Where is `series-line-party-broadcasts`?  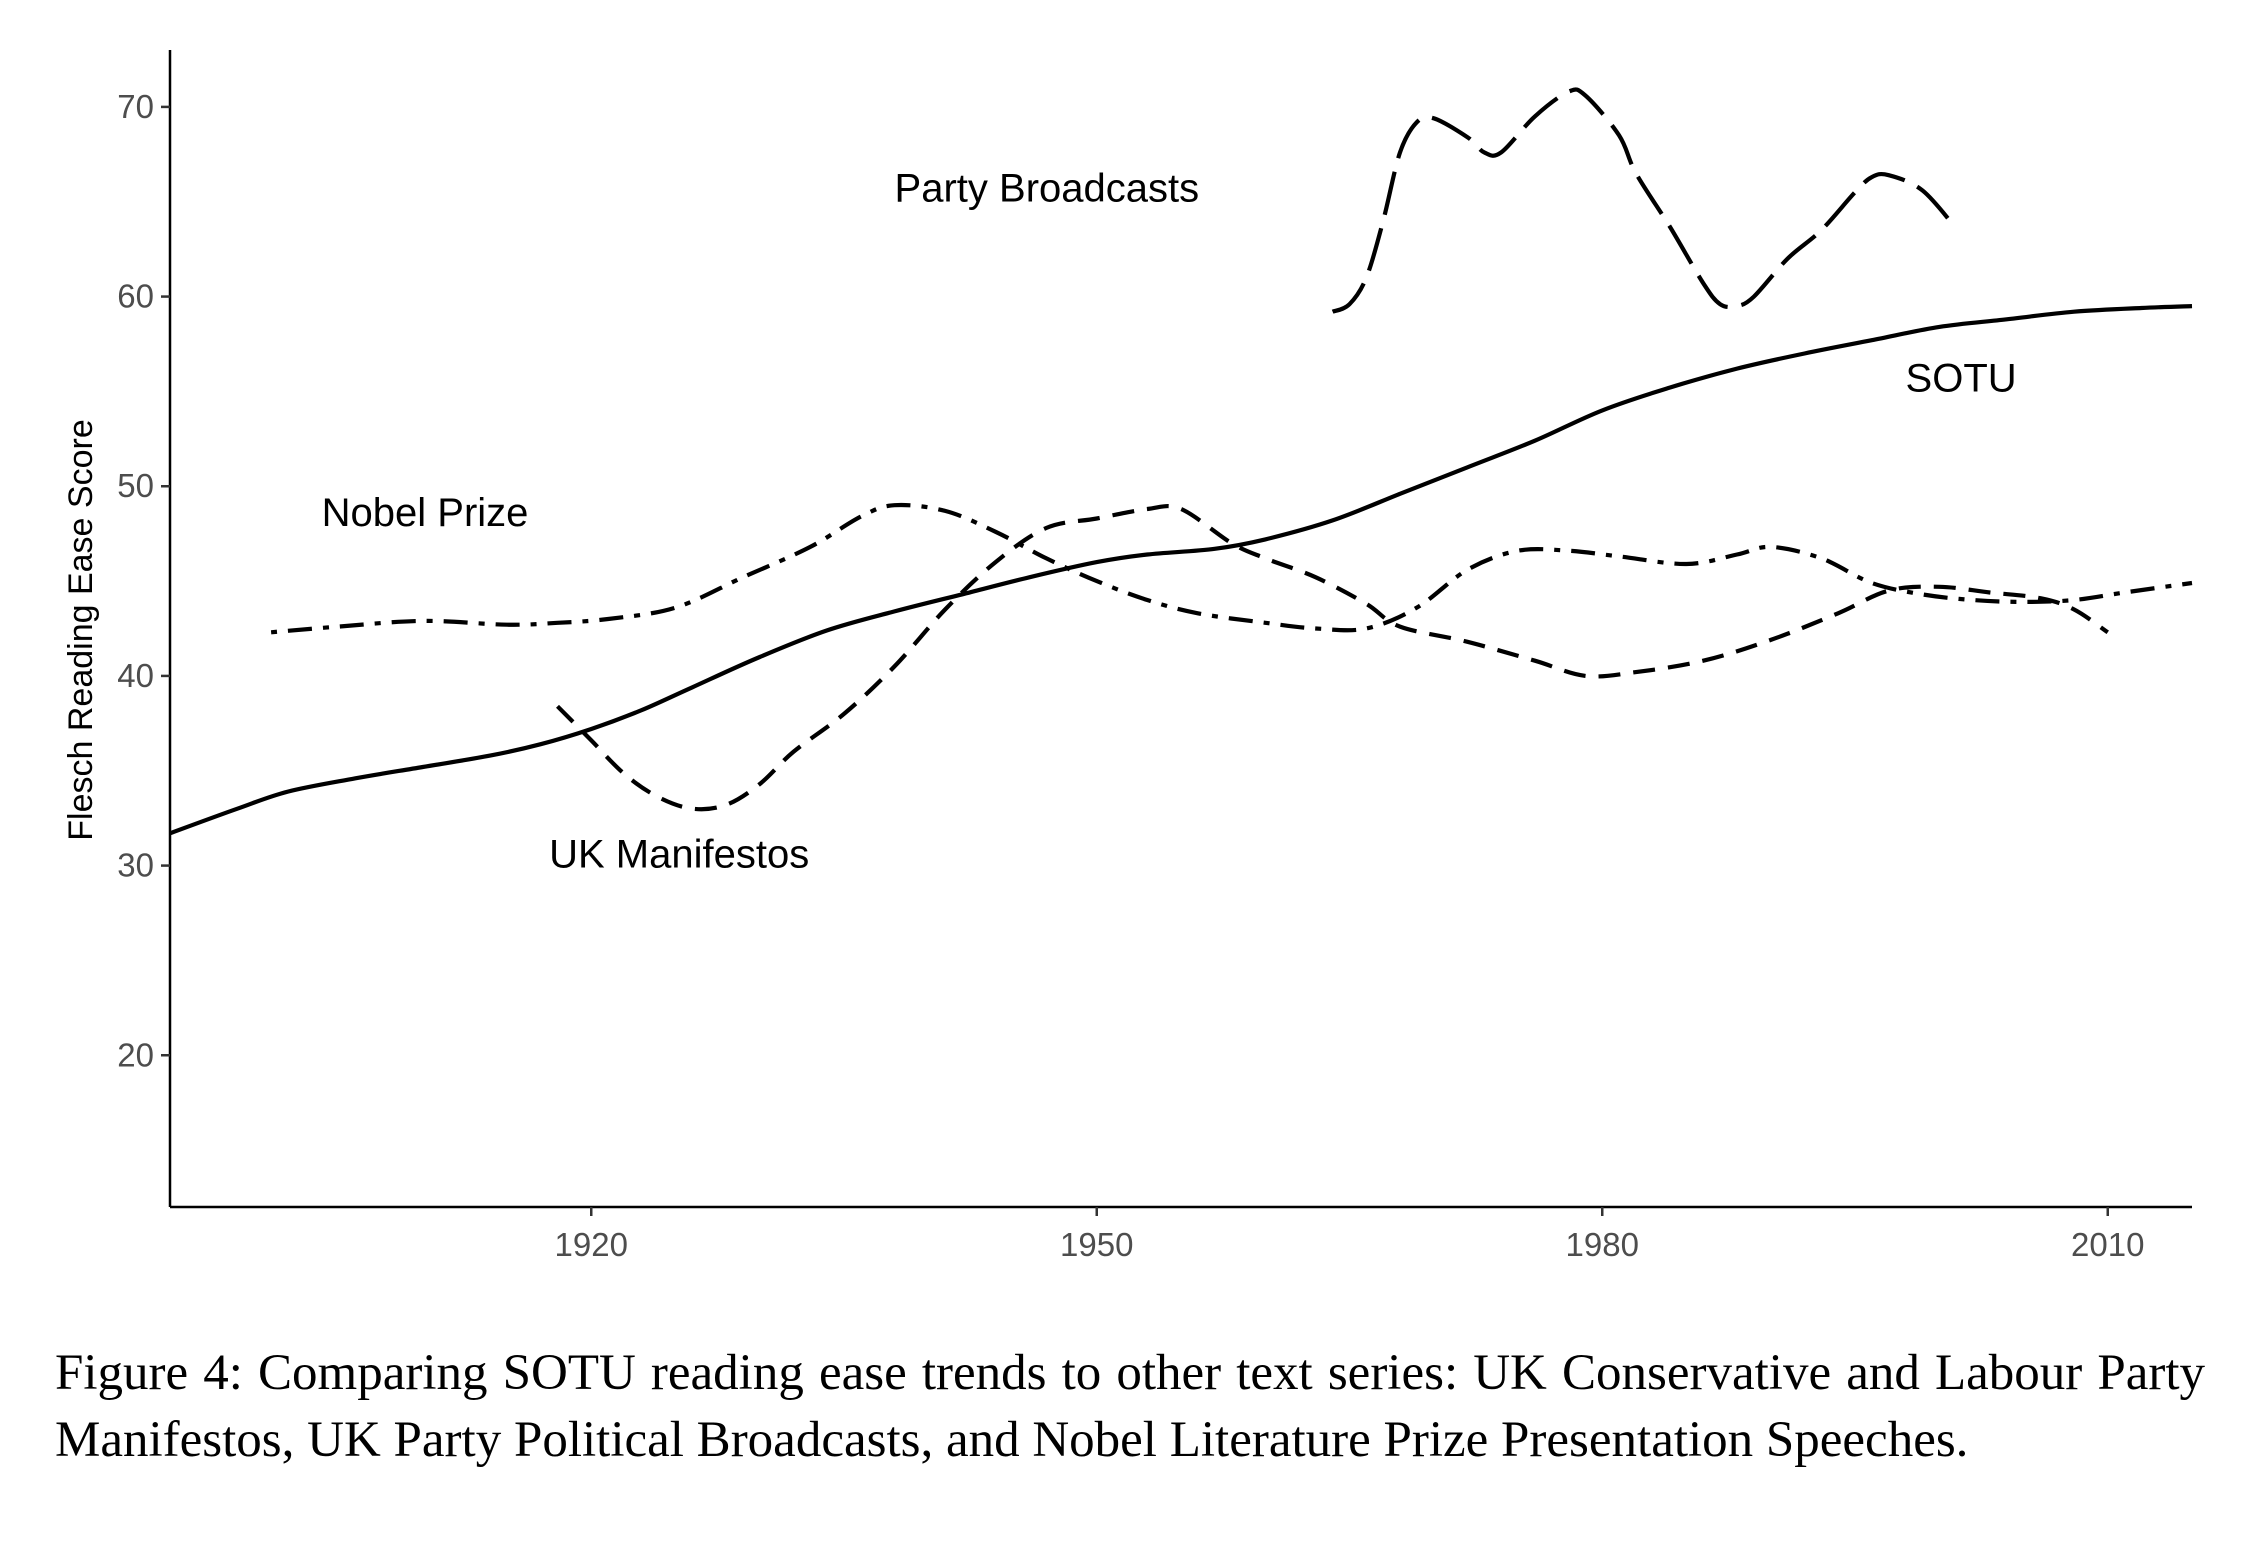
series-line-party-broadcasts is located at coordinates (1644, 200).